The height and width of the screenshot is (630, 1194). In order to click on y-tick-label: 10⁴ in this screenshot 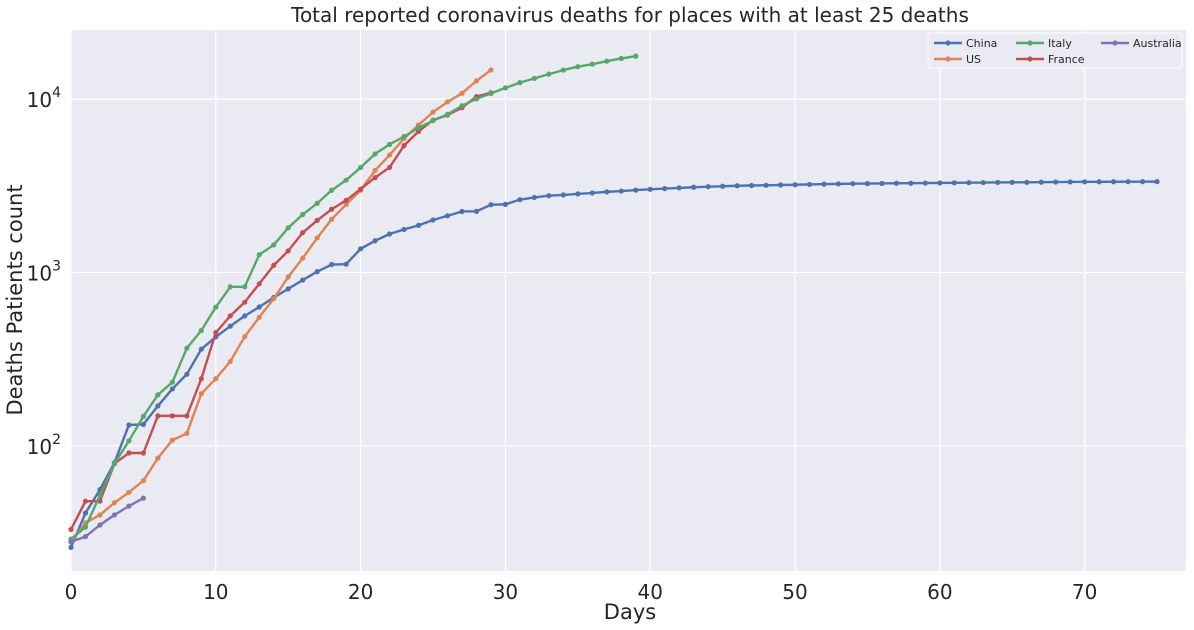, I will do `click(44, 98)`.